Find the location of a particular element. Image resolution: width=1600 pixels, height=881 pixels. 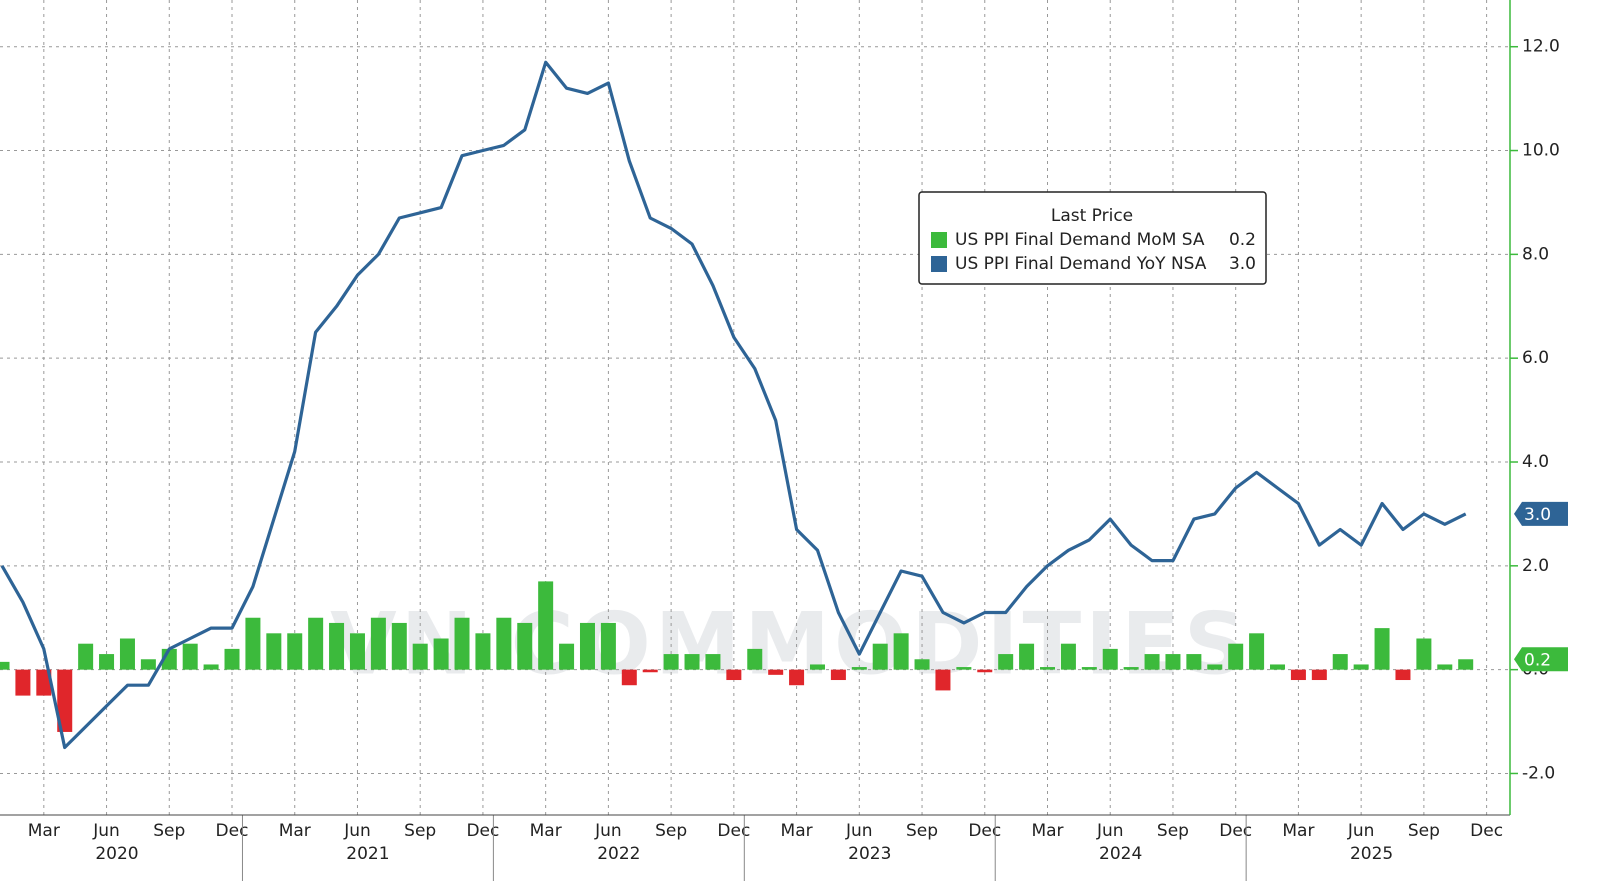

y-tick-label: -2.0 is located at coordinates (1538, 773).